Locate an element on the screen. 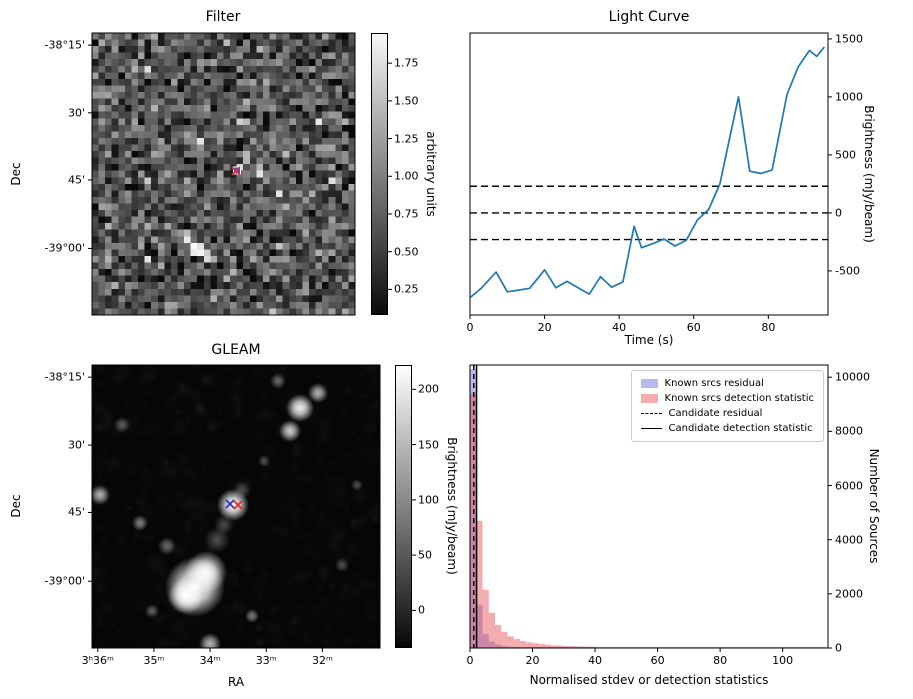  filter-colorbar-tick: 0.50 is located at coordinates (406, 252).